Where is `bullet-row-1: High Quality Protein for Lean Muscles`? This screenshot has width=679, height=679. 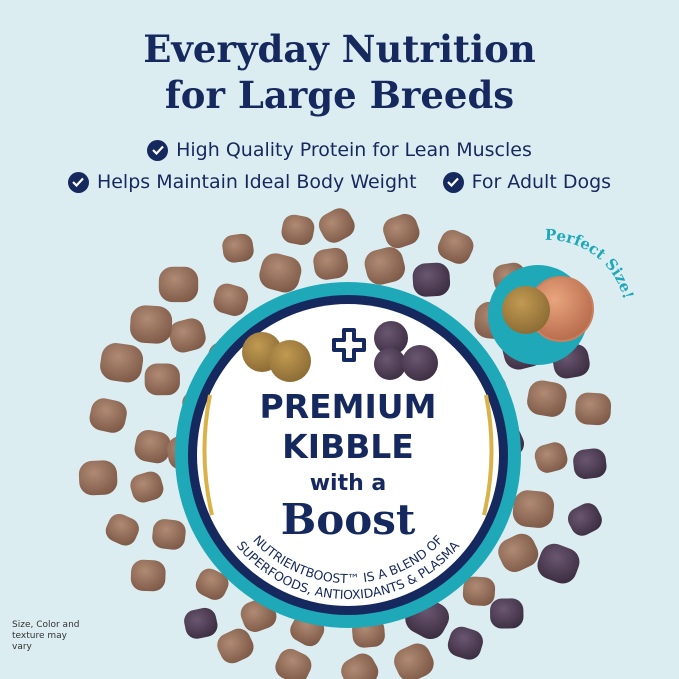 bullet-row-1: High Quality Protein for Lean Muscles is located at coordinates (339, 149).